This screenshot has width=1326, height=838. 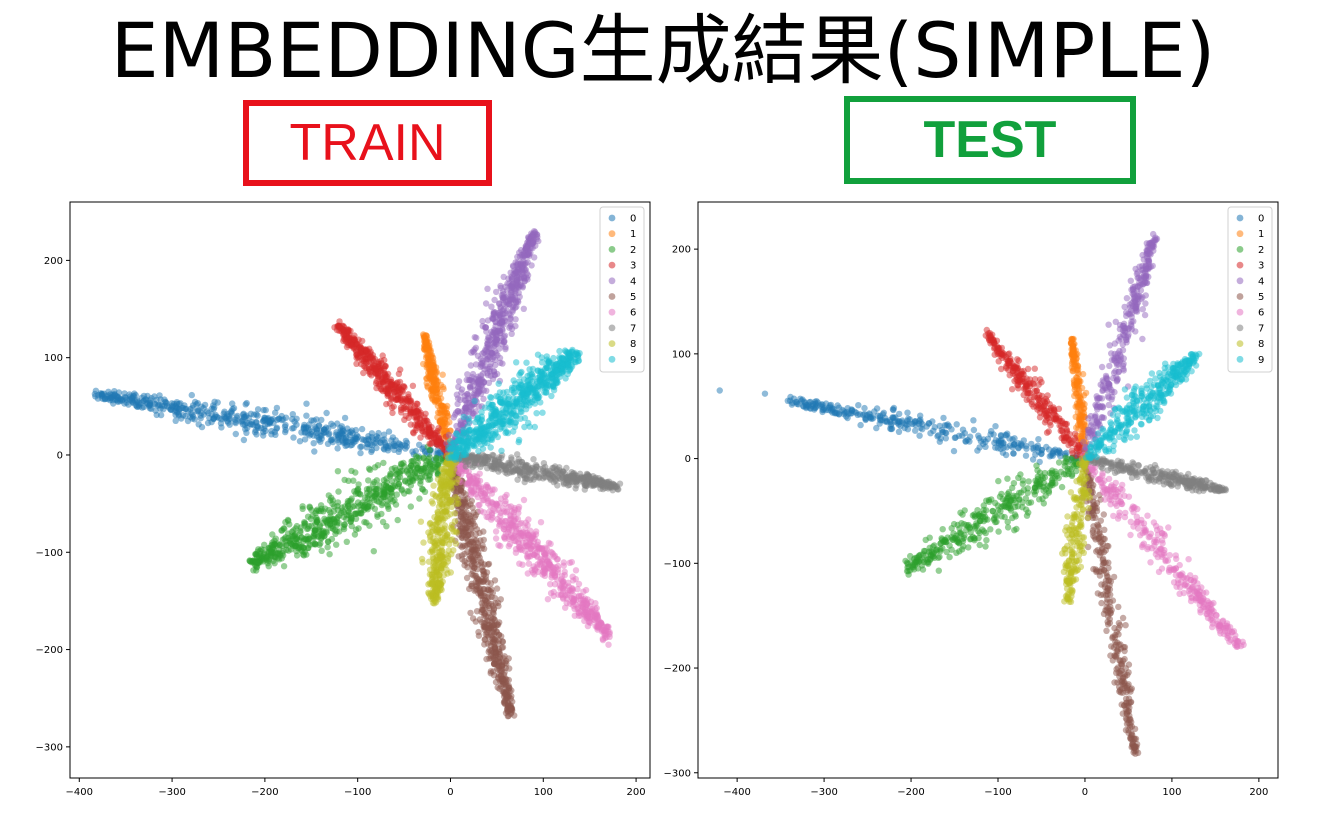 What do you see at coordinates (677, 669) in the screenshot?
I see `y-tick-label: −200` at bounding box center [677, 669].